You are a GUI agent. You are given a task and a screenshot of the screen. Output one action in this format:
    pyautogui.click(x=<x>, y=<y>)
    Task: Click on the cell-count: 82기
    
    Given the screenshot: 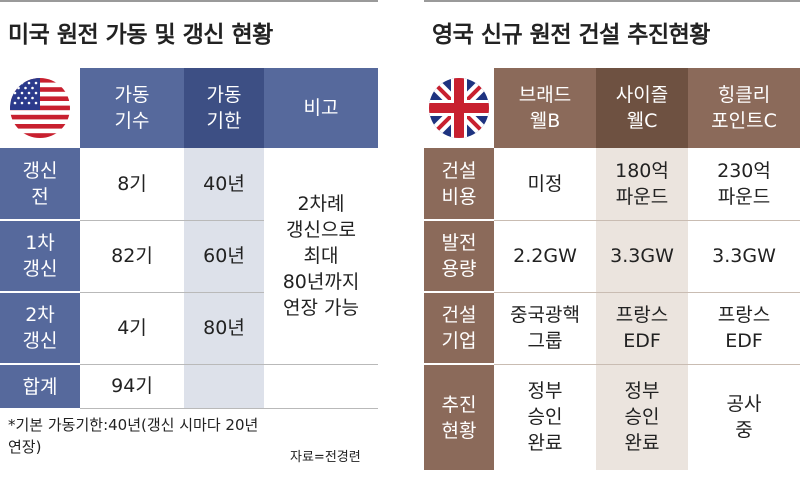 What is the action you would take?
    pyautogui.click(x=132, y=256)
    